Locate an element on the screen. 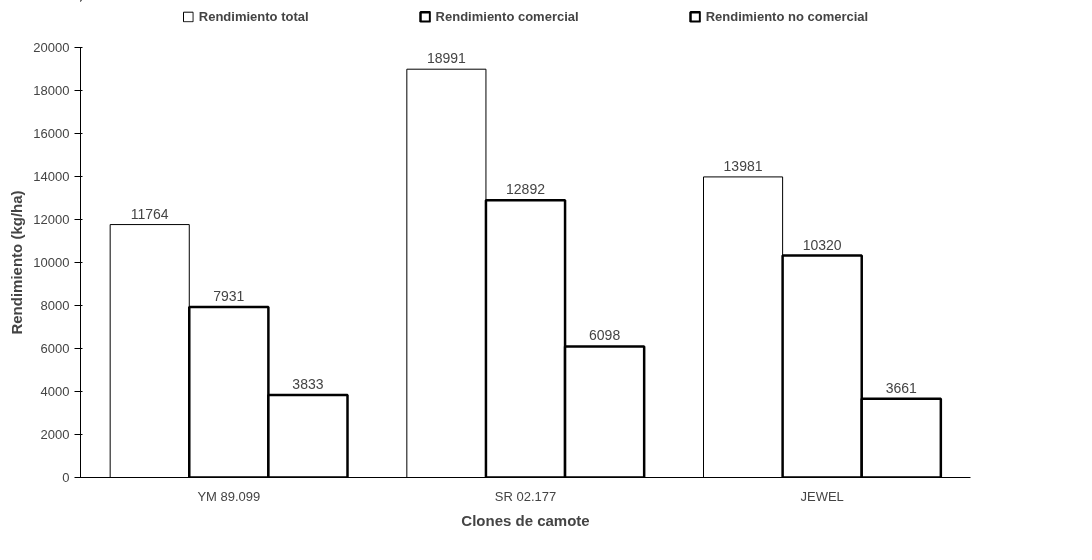 The height and width of the screenshot is (560, 1092). y-tick-label: 14000 is located at coordinates (51, 176).